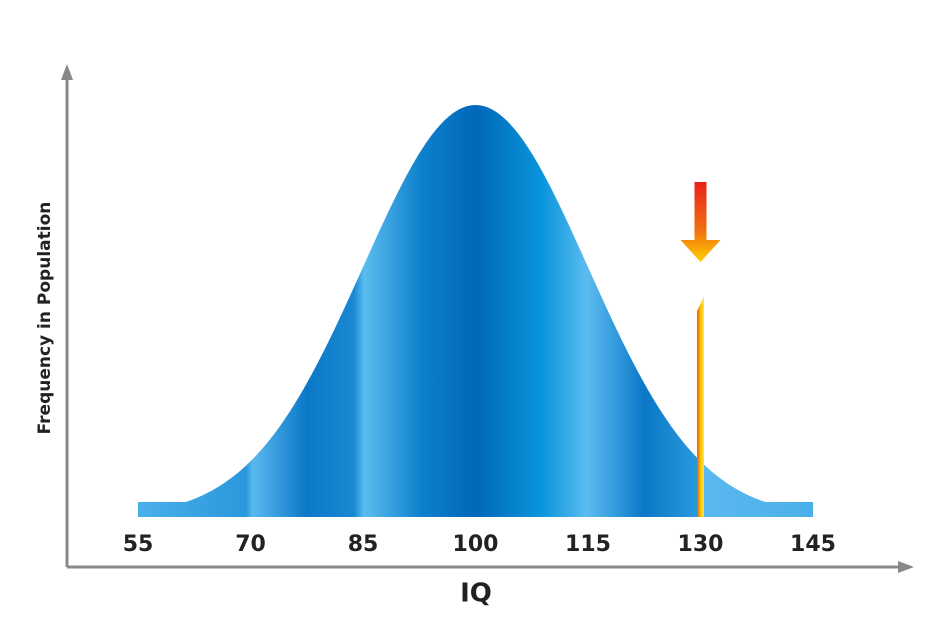 The height and width of the screenshot is (621, 952). Describe the element at coordinates (476, 594) in the screenshot. I see `x-axis-label: IQ` at that location.